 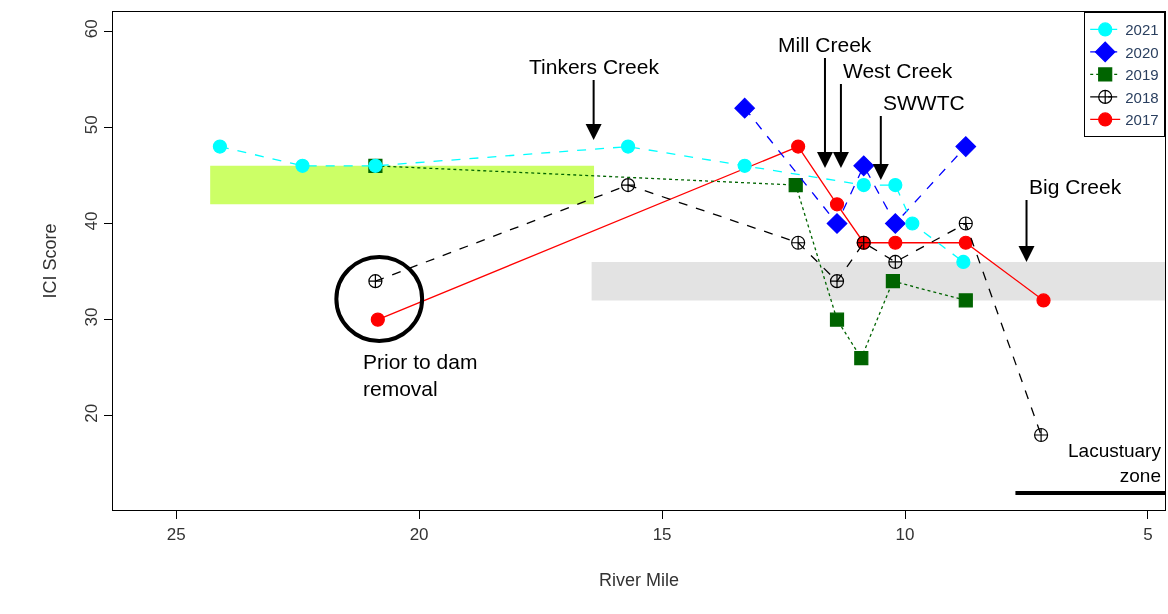 I want to click on x-tick-label: 15, so click(x=662, y=534).